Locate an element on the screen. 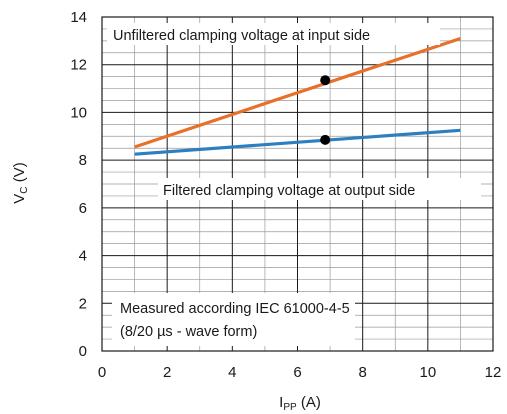 This screenshot has width=507, height=414. y-tick-label: 8 is located at coordinates (83, 160).